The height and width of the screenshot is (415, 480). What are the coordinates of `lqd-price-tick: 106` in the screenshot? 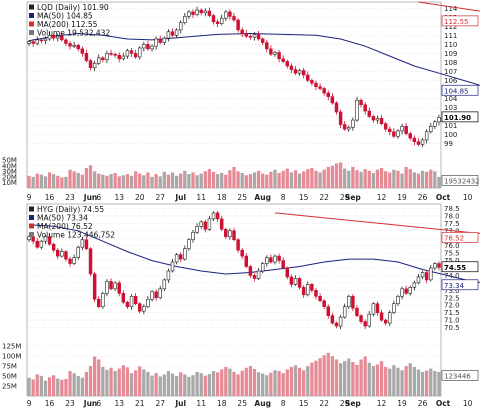 It's located at (451, 81).